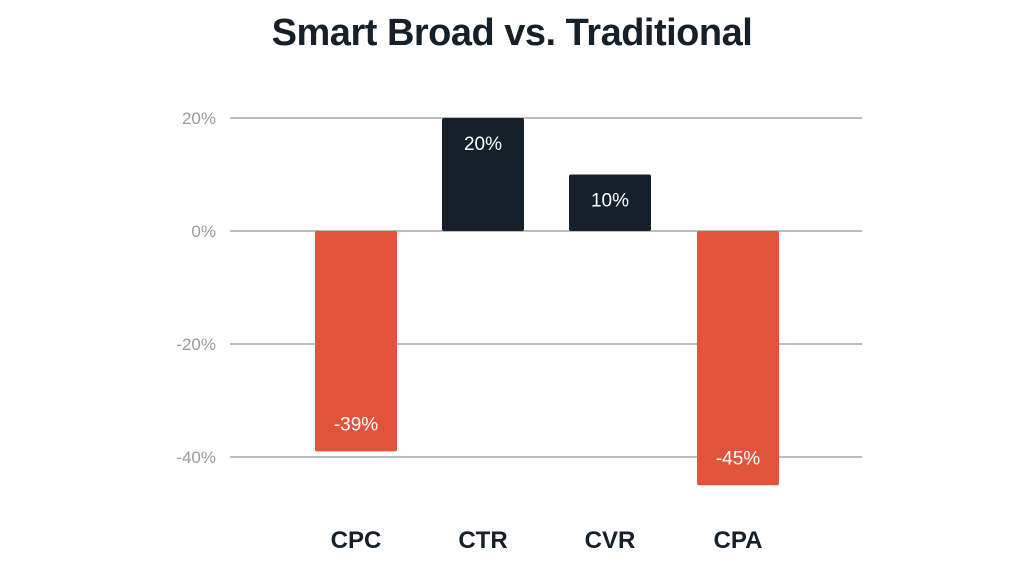  What do you see at coordinates (482, 540) in the screenshot?
I see `x-category-label: CTR` at bounding box center [482, 540].